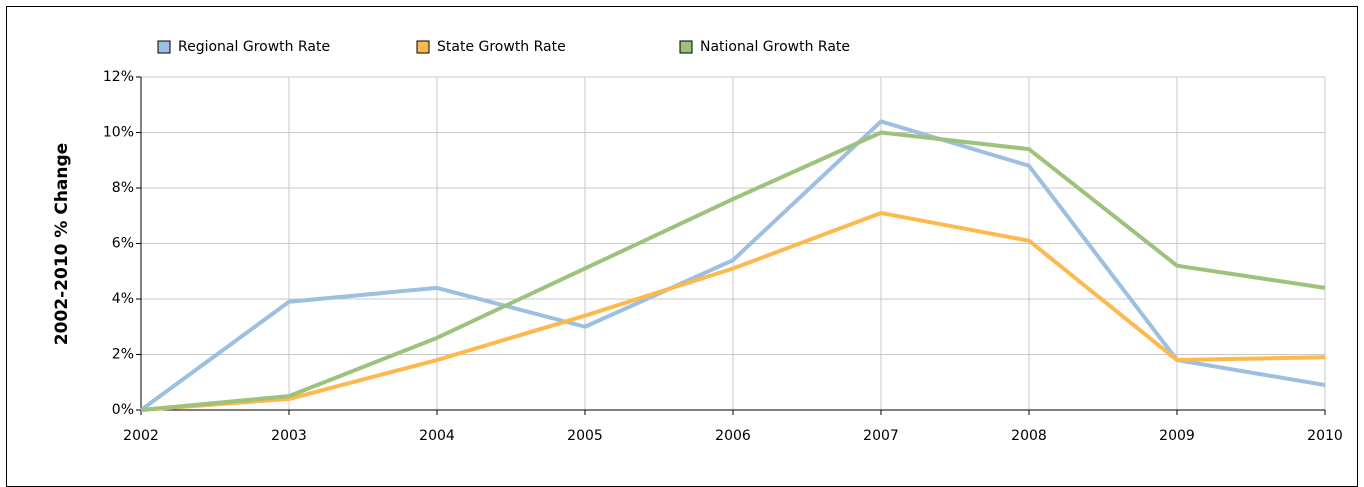 The image size is (1364, 487). I want to click on y-tick-label: 0%, so click(123, 410).